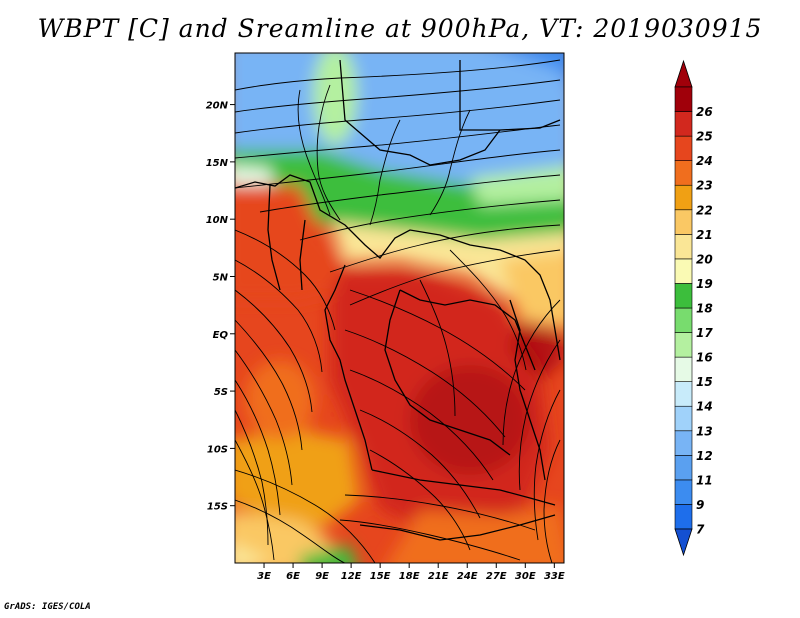  What do you see at coordinates (683, 542) in the screenshot?
I see `colorbar-under-arrow` at bounding box center [683, 542].